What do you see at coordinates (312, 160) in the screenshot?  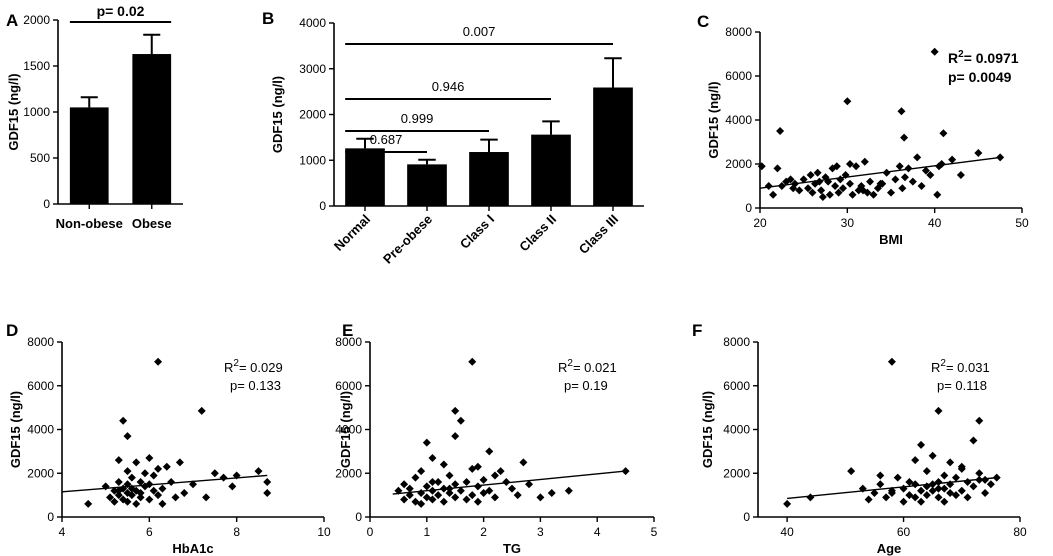 I see `y-tick-label: 1000` at bounding box center [312, 160].